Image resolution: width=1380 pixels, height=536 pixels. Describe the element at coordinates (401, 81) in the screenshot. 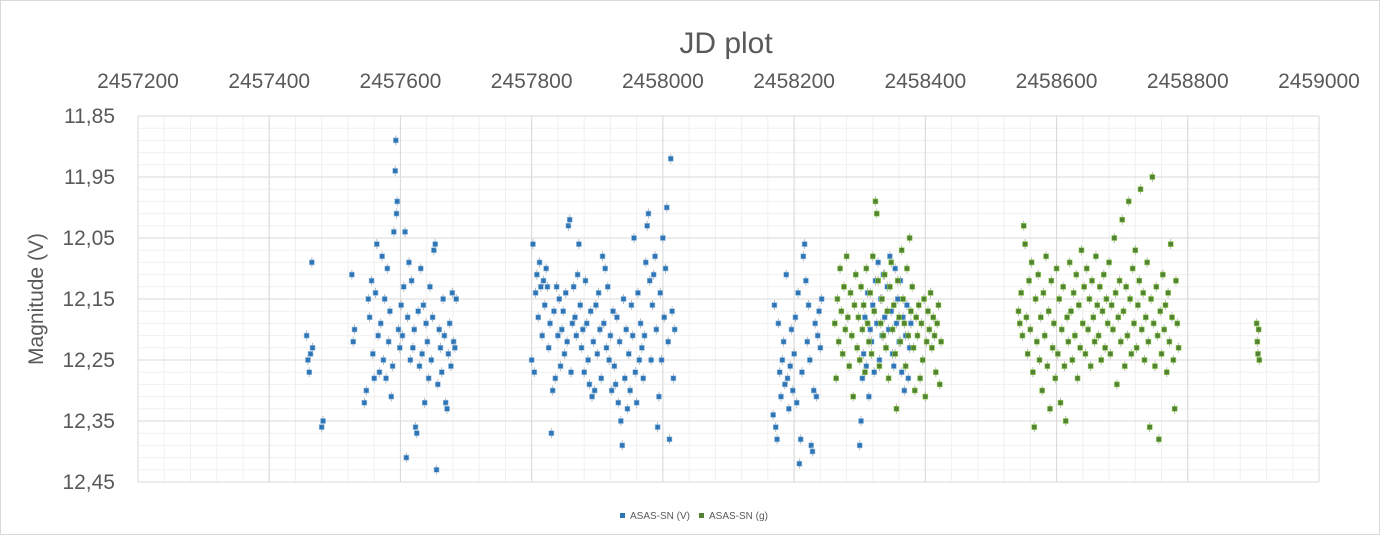

I see `x-tick-label: 2457600` at that location.